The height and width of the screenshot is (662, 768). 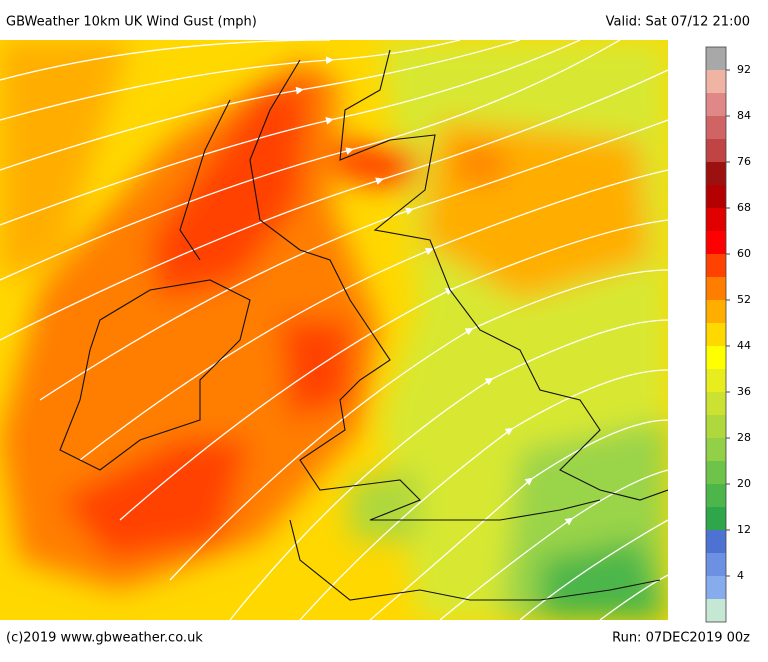 What do you see at coordinates (131, 22) in the screenshot?
I see `map-title: GBWeather 10km UK Wind Gust (mph)` at bounding box center [131, 22].